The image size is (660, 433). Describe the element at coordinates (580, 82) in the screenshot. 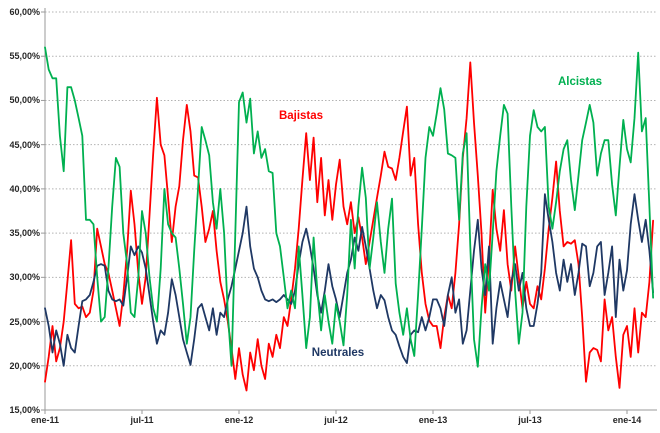

I see `series-label-alcistas: Alcistas` at that location.